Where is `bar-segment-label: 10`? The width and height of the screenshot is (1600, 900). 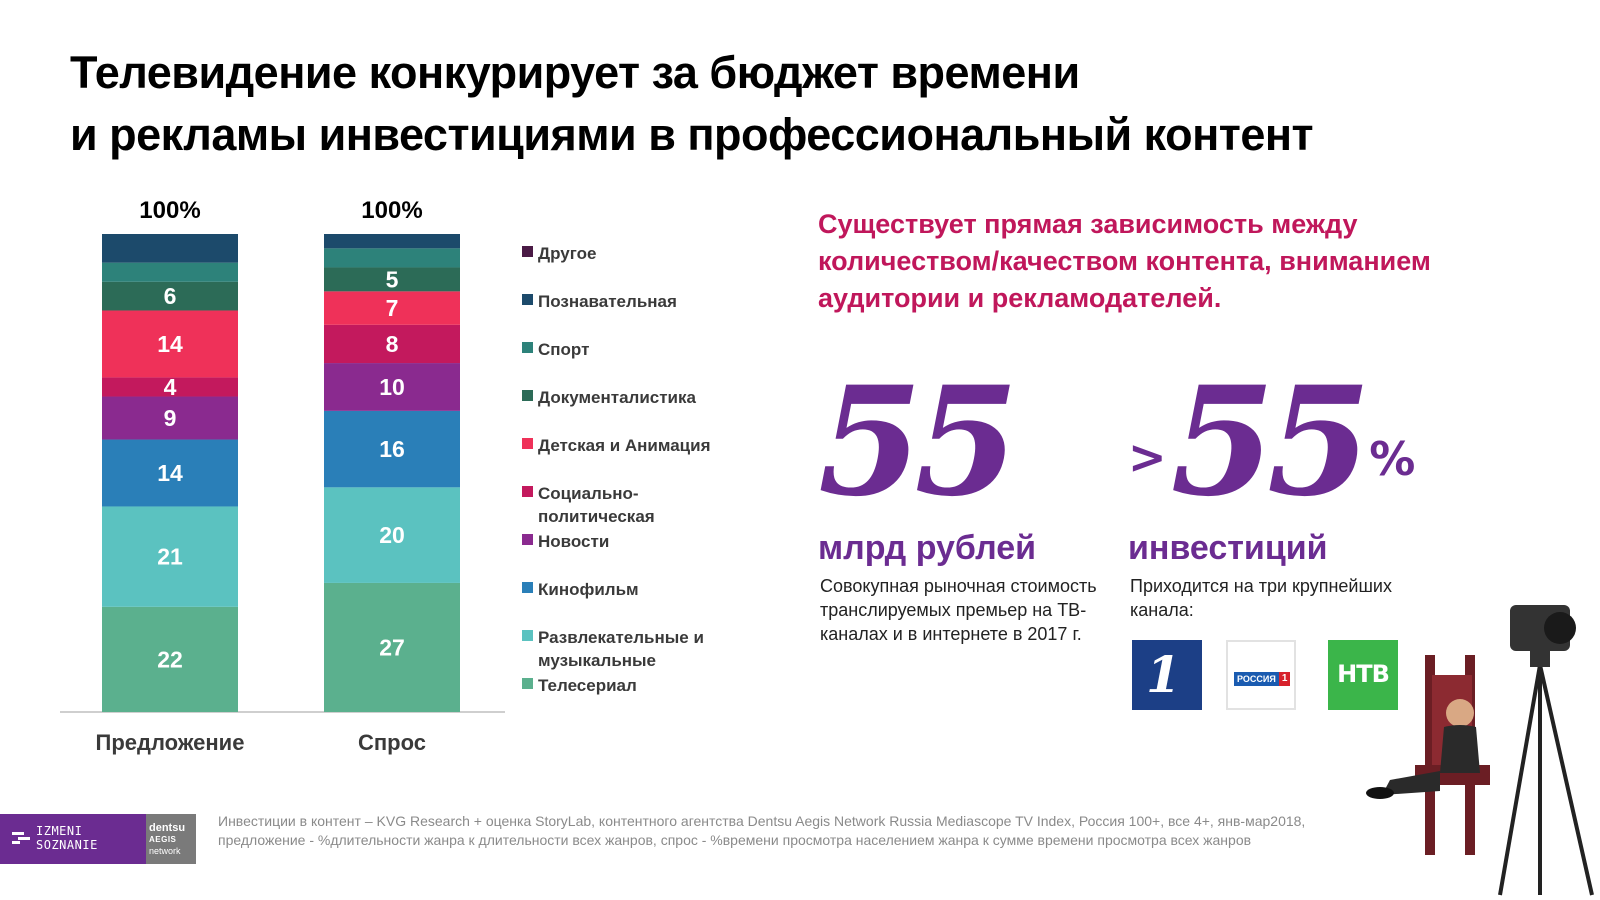
bar-segment-label: 10 is located at coordinates (392, 387).